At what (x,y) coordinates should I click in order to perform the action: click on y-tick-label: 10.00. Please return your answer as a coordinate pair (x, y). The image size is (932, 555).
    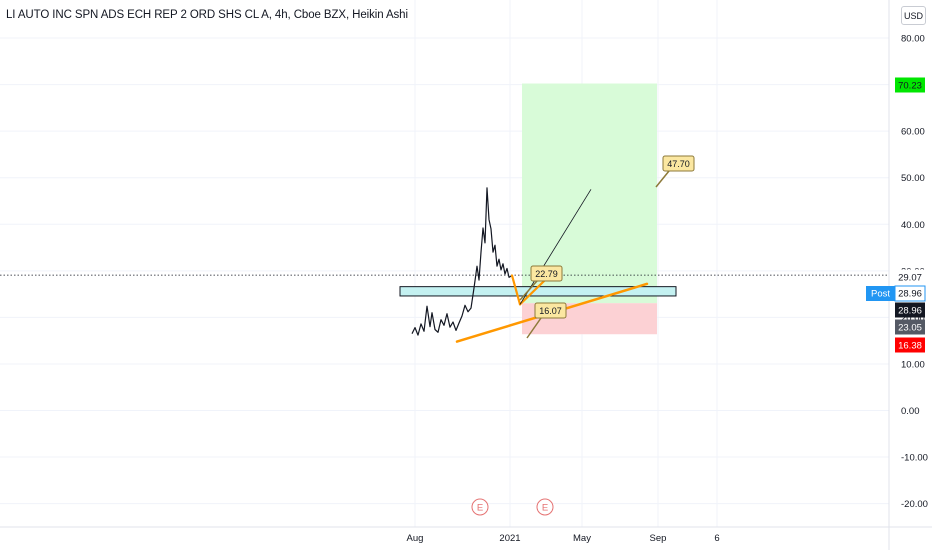
    Looking at the image, I should click on (913, 364).